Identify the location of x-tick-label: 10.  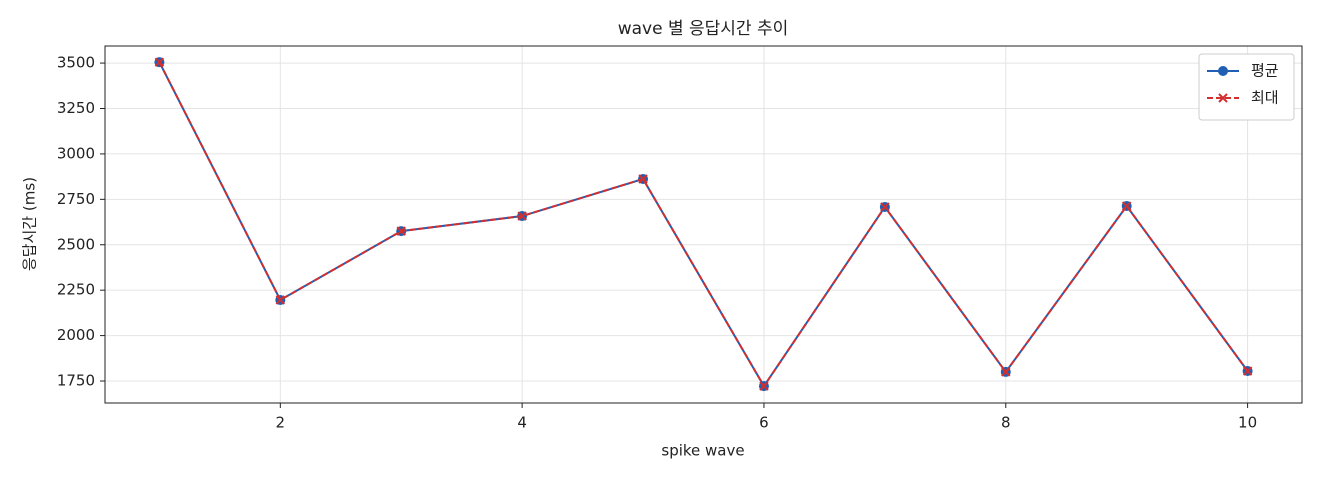
(1247, 423).